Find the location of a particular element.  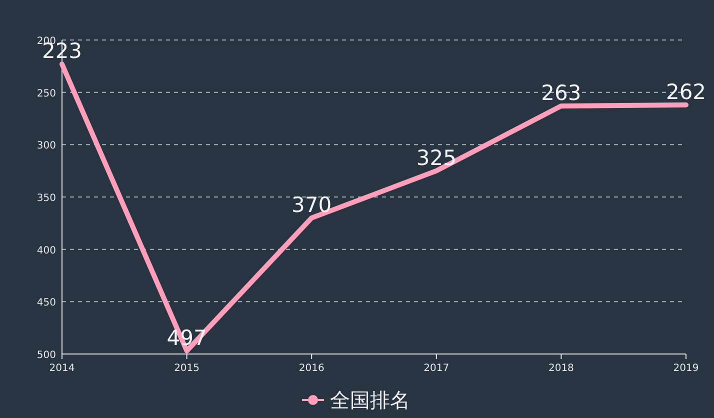

y-tick-label: 250 is located at coordinates (46, 94).